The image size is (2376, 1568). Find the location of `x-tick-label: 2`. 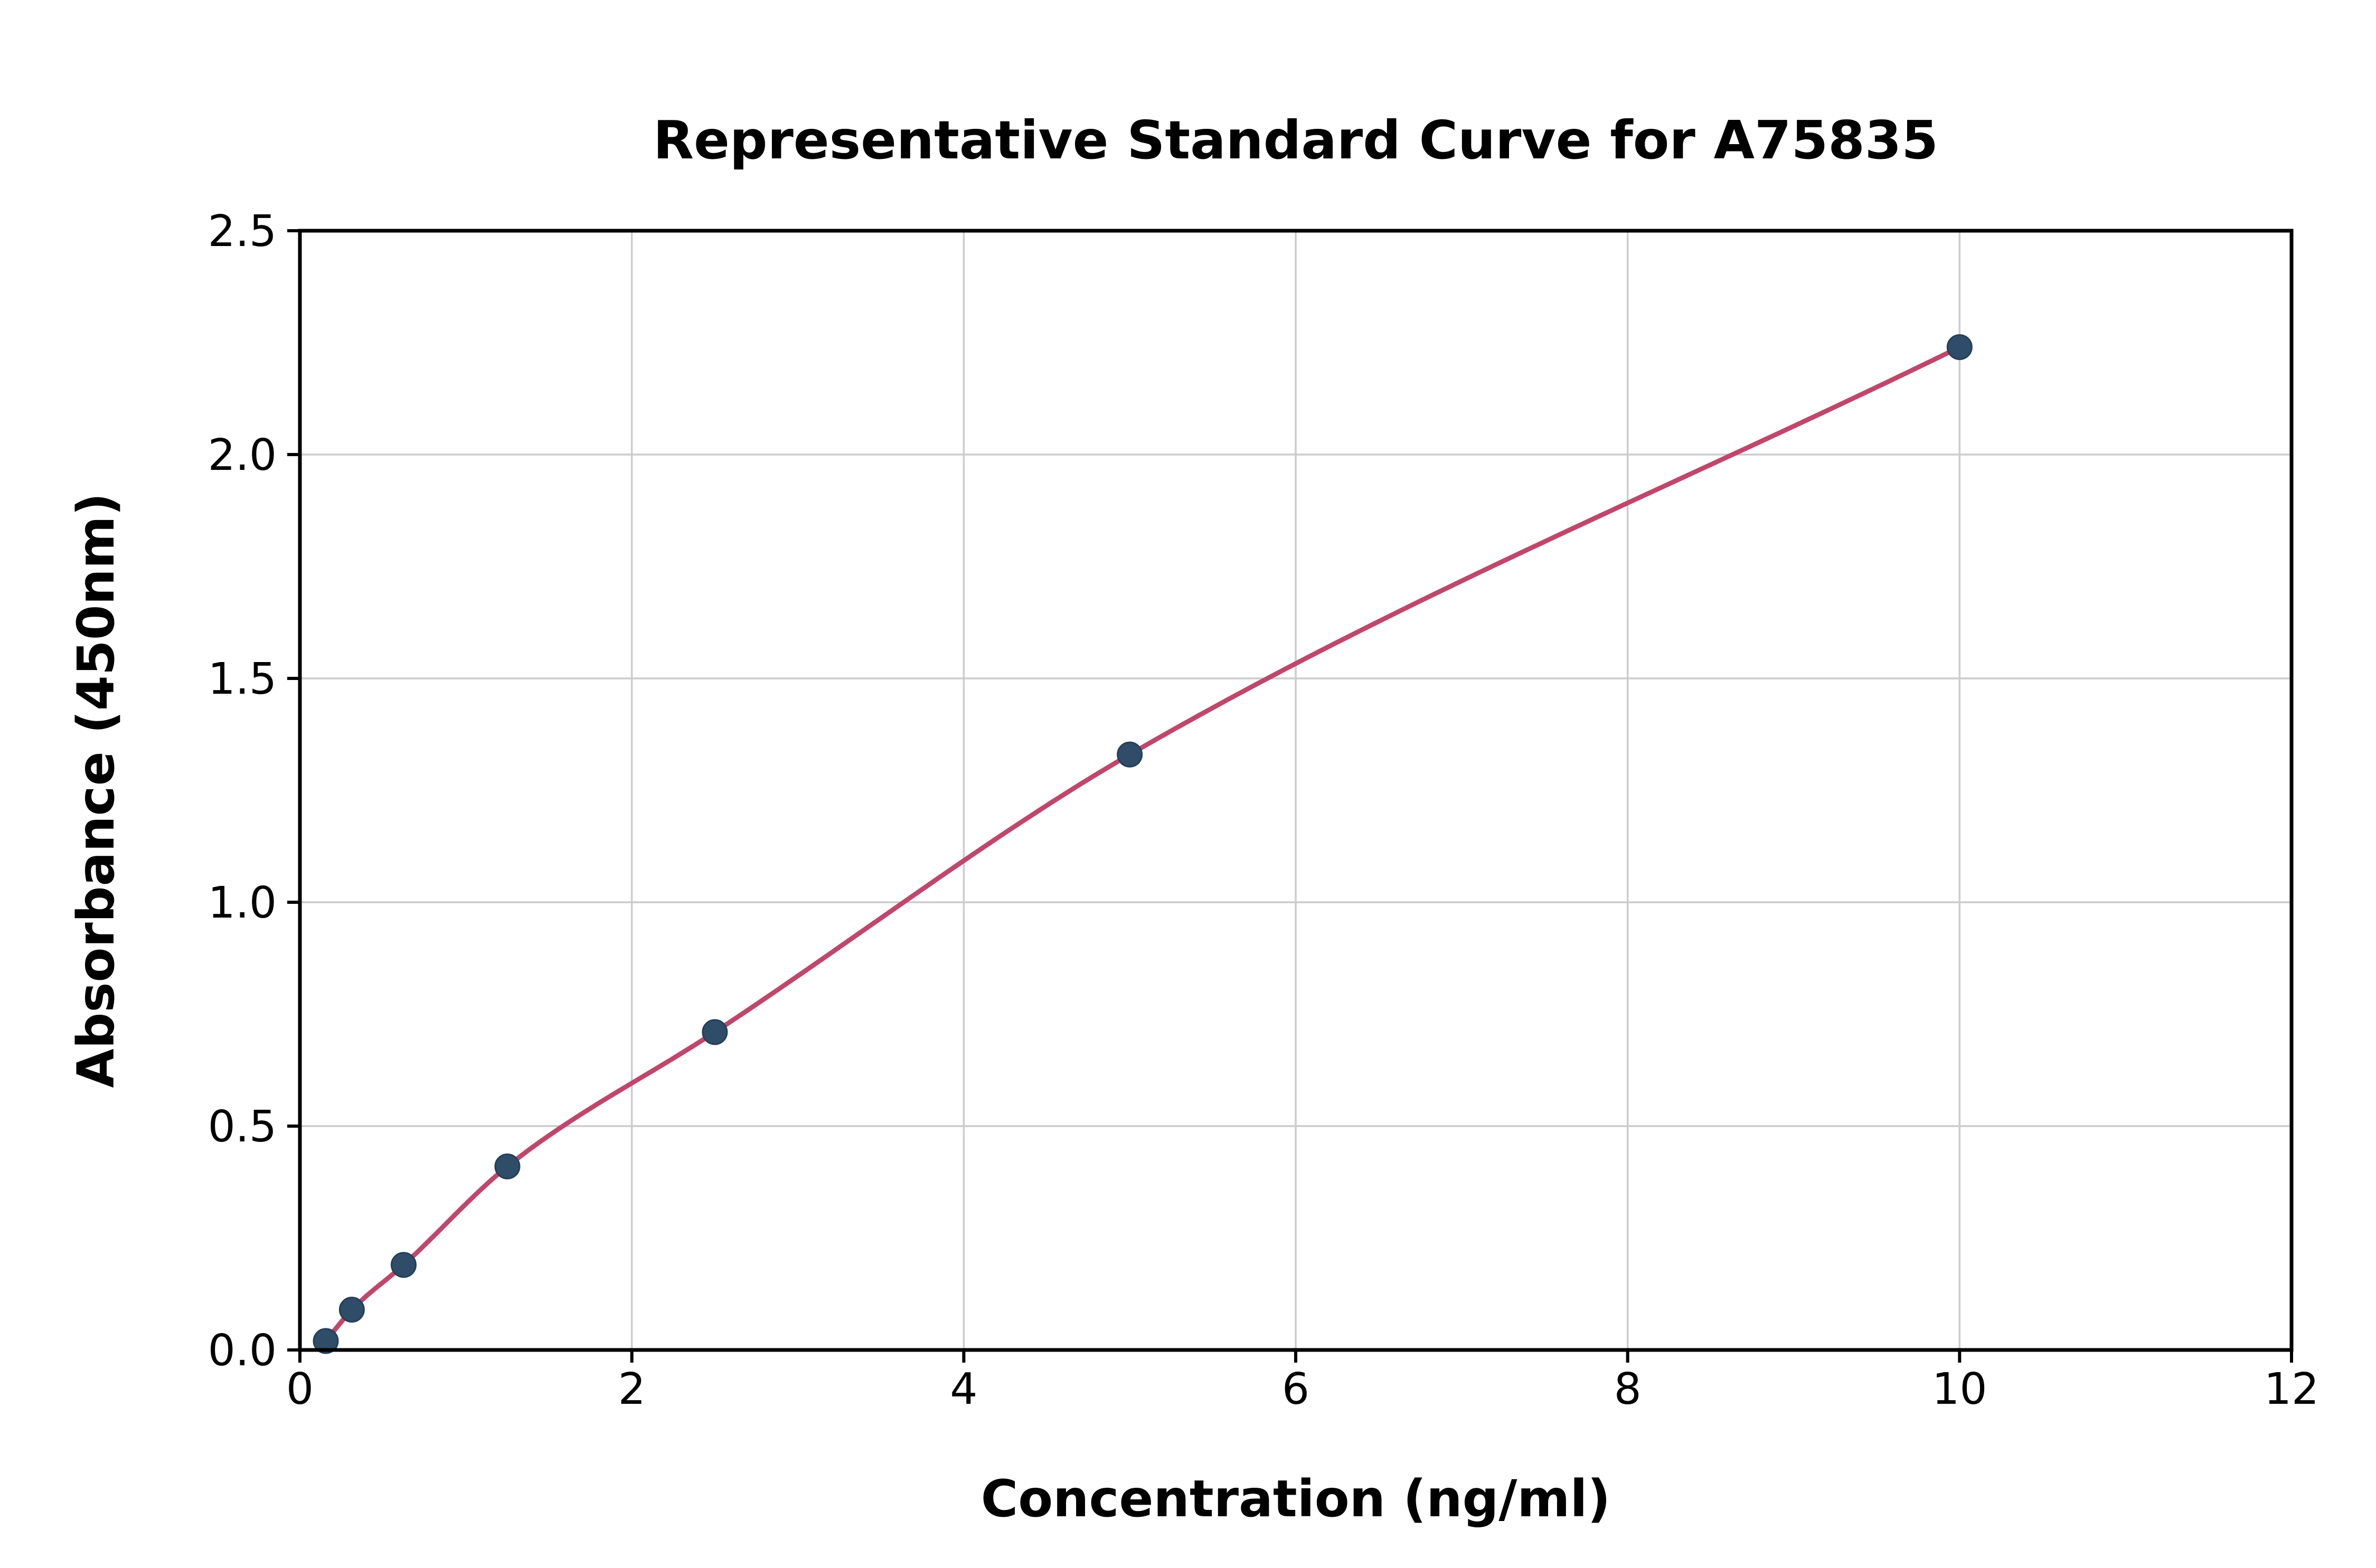

x-tick-label: 2 is located at coordinates (632, 1389).